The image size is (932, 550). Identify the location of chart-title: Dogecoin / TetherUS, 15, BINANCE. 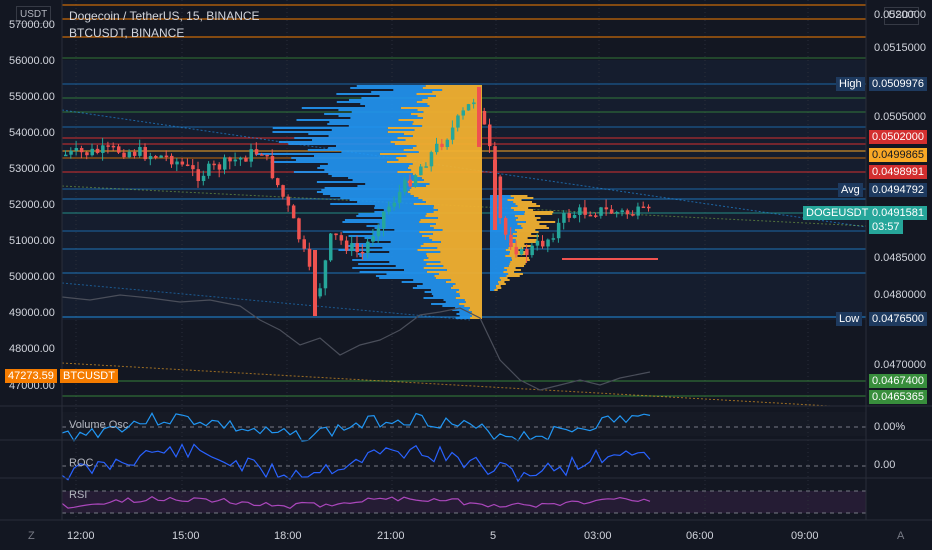
(164, 16).